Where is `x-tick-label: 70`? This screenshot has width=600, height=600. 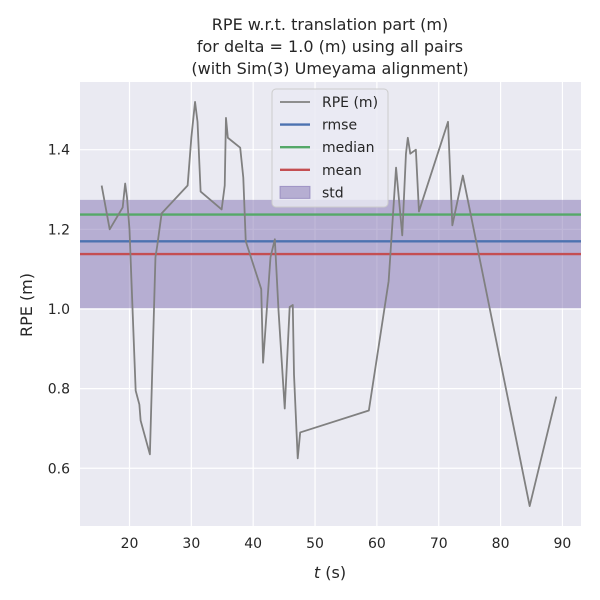
x-tick-label: 70 is located at coordinates (439, 544).